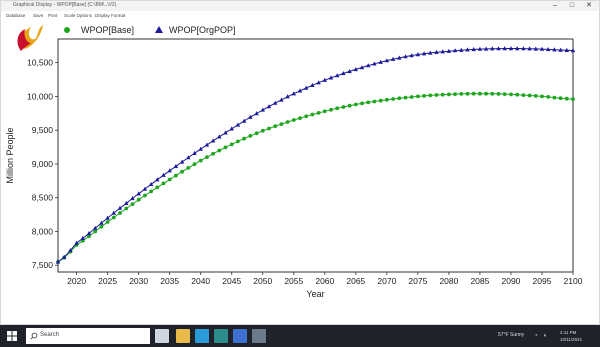  I want to click on weather-widget: 57°F Sunny, so click(511, 335).